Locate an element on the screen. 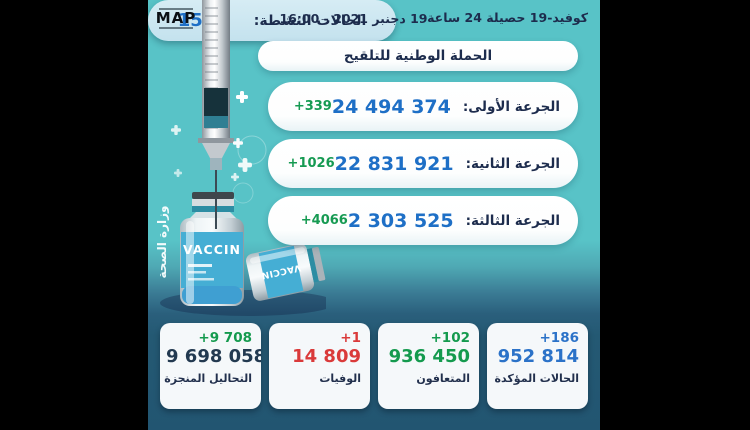 This screenshot has width=750, height=430. vial-label: VACCIN is located at coordinates (212, 249).